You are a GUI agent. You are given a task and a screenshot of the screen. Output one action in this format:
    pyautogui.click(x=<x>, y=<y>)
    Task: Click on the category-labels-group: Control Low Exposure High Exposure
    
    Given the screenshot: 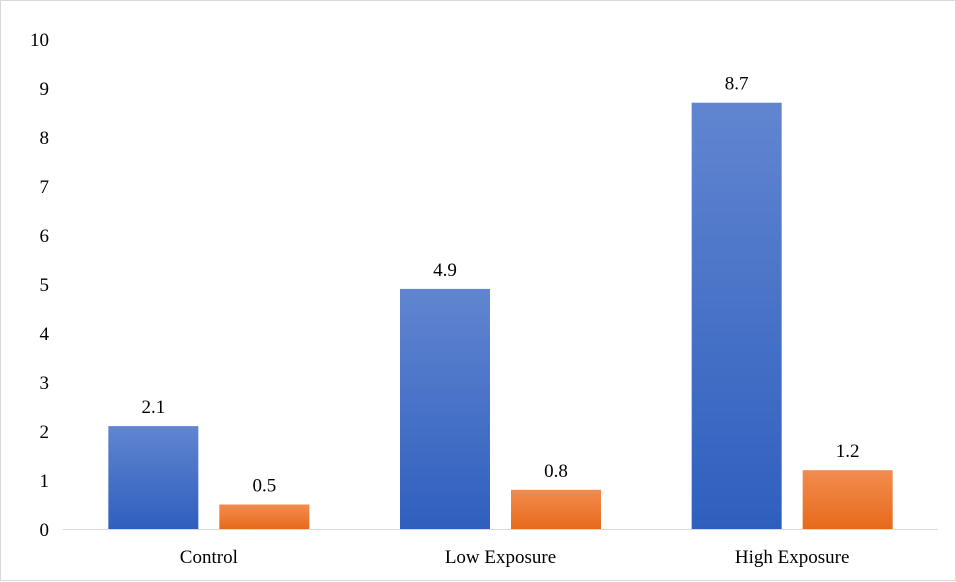 What is the action you would take?
    pyautogui.click(x=515, y=557)
    